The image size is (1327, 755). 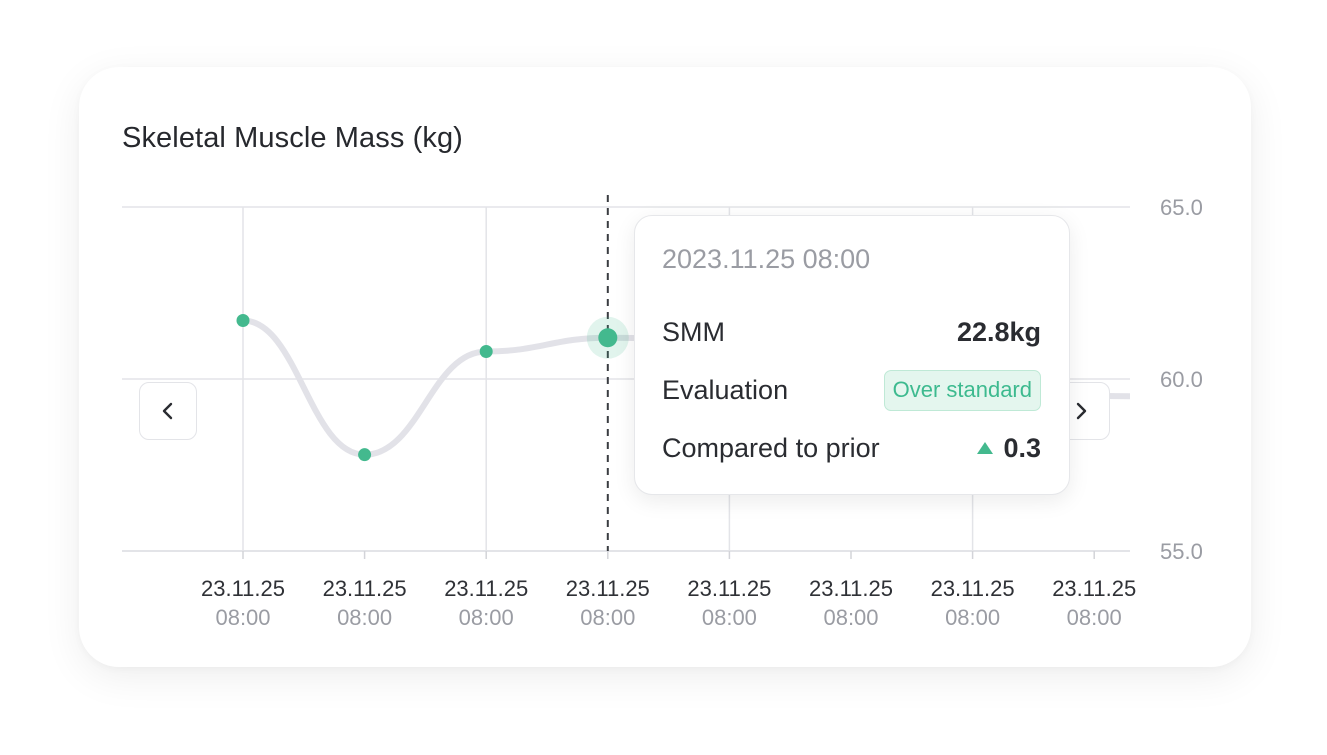 I want to click on chevron-right-icon, so click(x=1081, y=411).